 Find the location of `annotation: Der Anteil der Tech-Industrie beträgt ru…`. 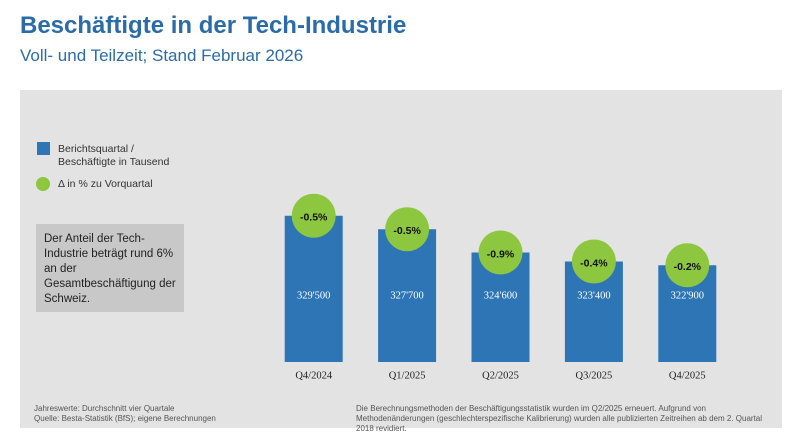

annotation: Der Anteil der Tech-Industrie beträgt ru… is located at coordinates (110, 268).